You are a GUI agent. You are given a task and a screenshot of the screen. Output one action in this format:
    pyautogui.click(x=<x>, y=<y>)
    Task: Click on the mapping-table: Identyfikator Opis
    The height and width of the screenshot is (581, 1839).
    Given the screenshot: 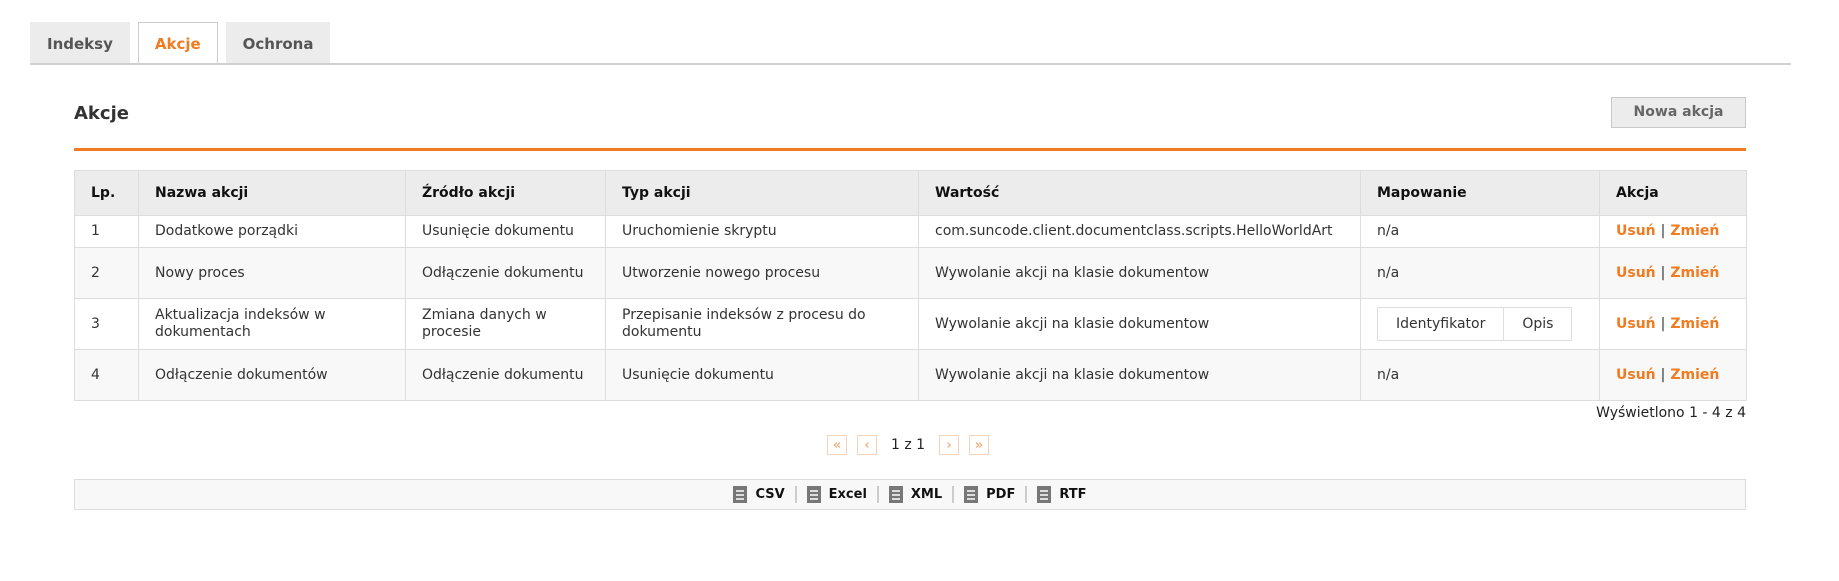 What is the action you would take?
    pyautogui.click(x=1475, y=324)
    